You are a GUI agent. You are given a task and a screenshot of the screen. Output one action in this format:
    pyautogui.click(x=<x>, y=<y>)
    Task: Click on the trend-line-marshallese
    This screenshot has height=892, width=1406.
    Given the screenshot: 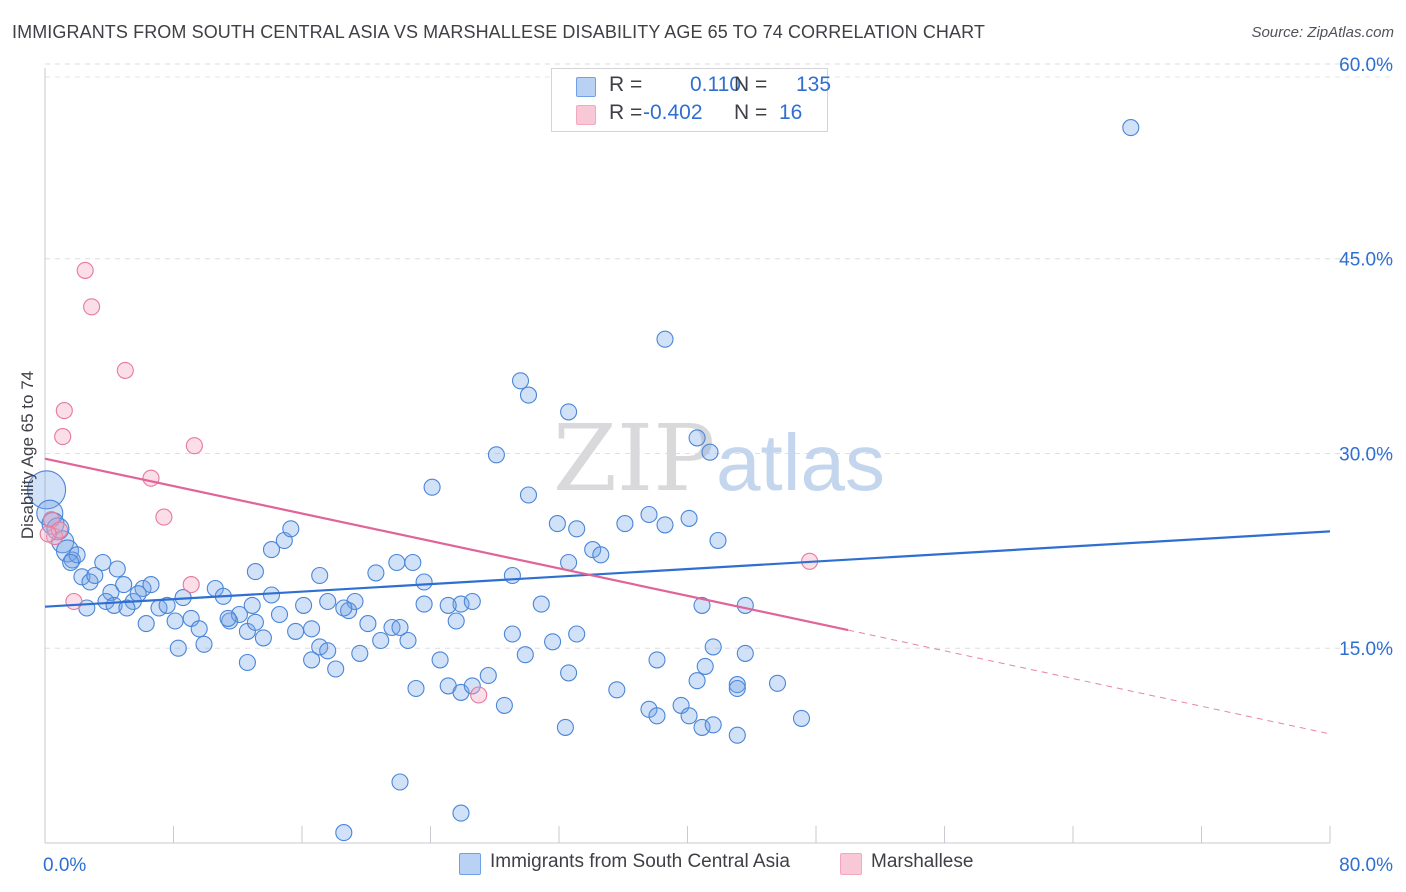 What is the action you would take?
    pyautogui.click(x=446, y=544)
    